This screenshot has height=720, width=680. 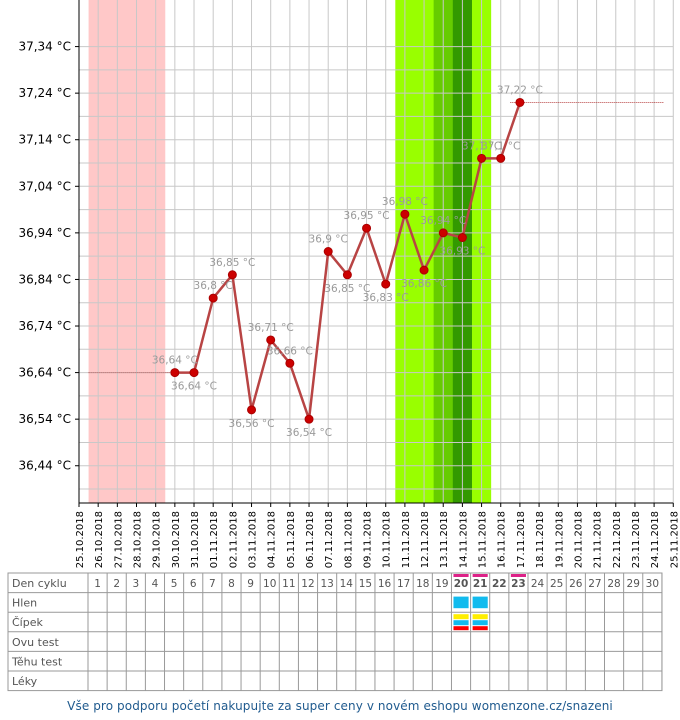 I want to click on point-label: 36,56 °C, so click(x=252, y=424).